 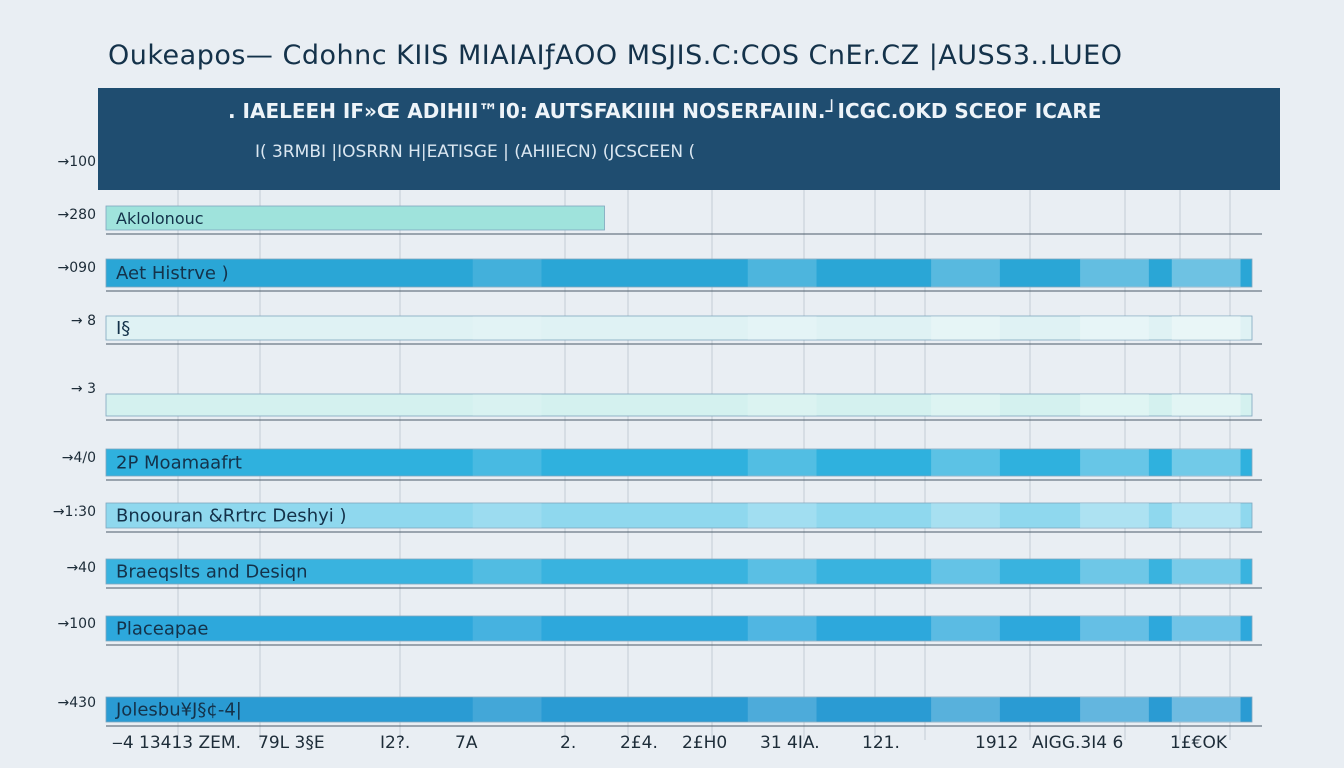 What do you see at coordinates (996, 743) in the screenshot?
I see `x-tick-label: 1912` at bounding box center [996, 743].